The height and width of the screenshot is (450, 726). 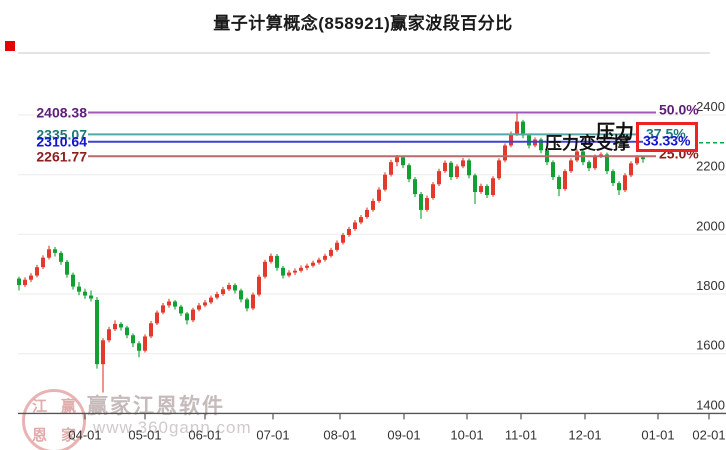 What do you see at coordinates (657, 434) in the screenshot?
I see `x-axis-label: 01-01` at bounding box center [657, 434].